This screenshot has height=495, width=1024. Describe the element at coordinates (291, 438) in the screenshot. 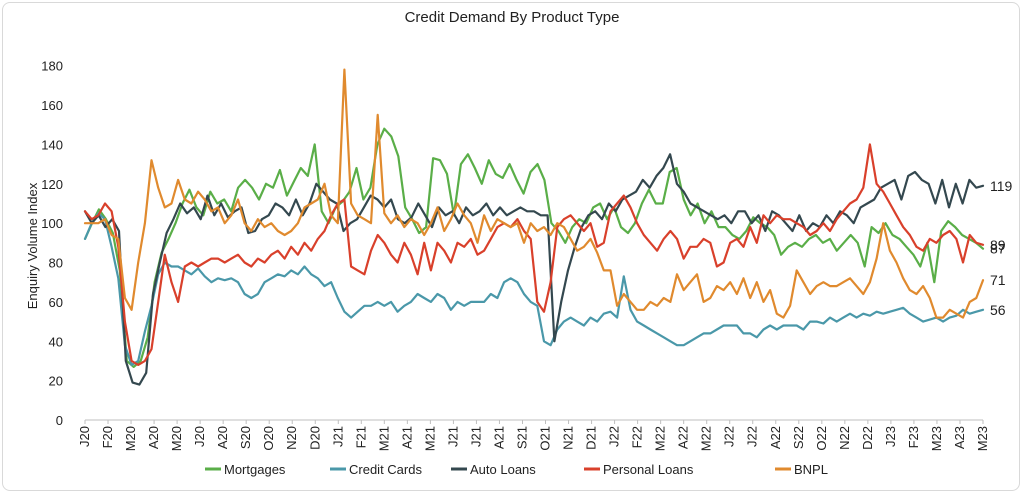

I see `x-tick-label: N20` at that location.